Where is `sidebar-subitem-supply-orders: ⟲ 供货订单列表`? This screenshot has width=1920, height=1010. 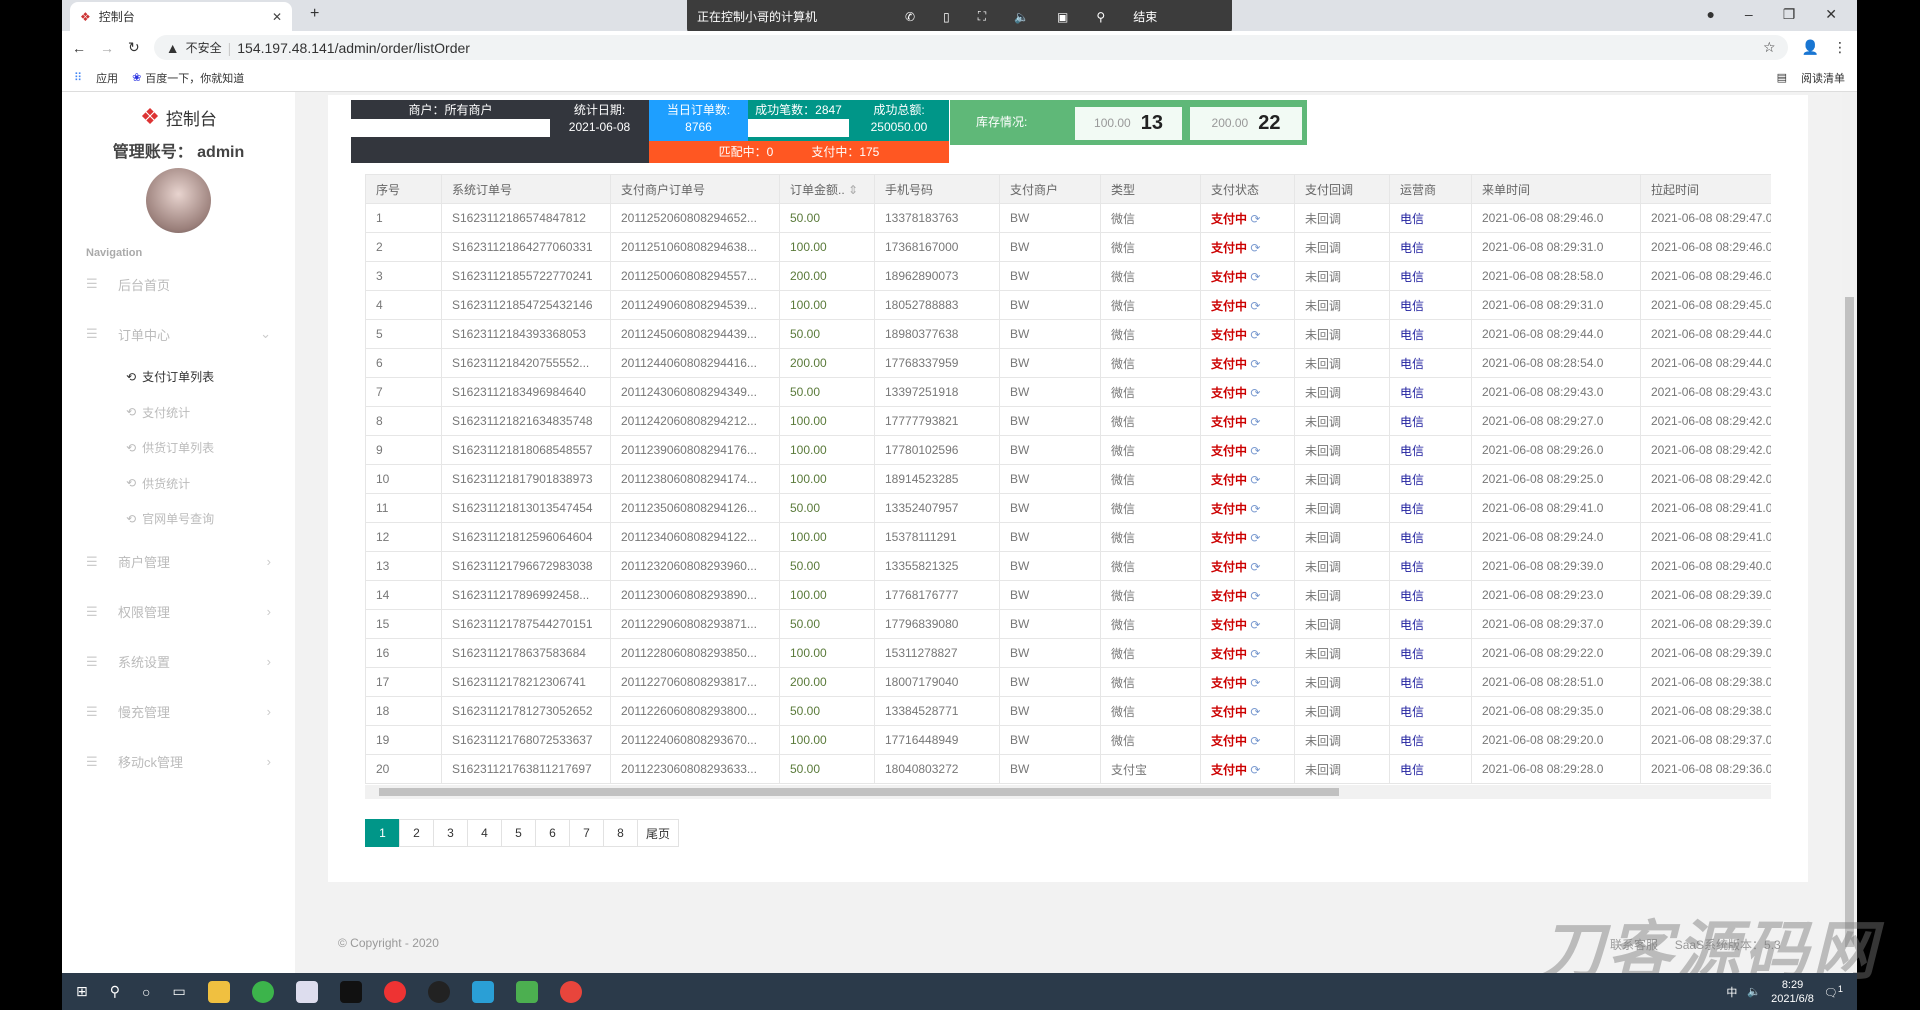
sidebar-subitem-supply-orders: ⟲ 供货订单列表 is located at coordinates (178, 448).